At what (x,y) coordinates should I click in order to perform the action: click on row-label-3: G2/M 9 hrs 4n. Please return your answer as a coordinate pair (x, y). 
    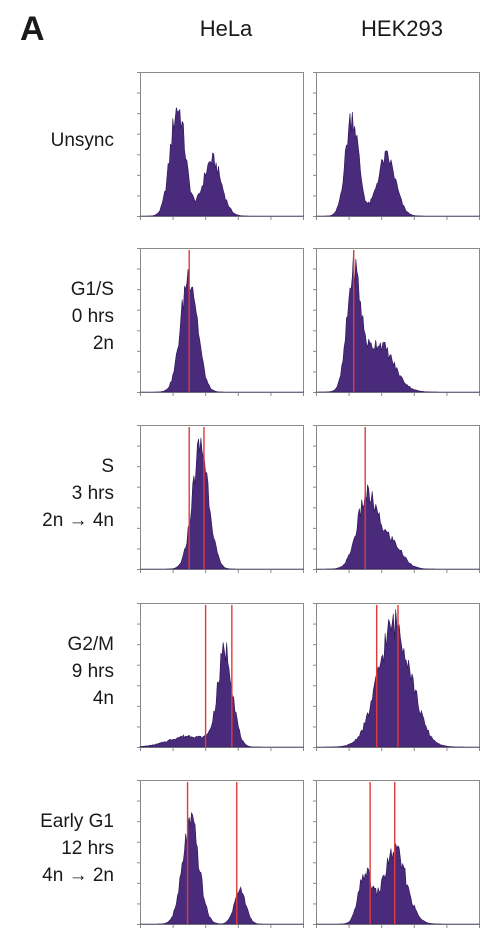
    Looking at the image, I should click on (91, 671).